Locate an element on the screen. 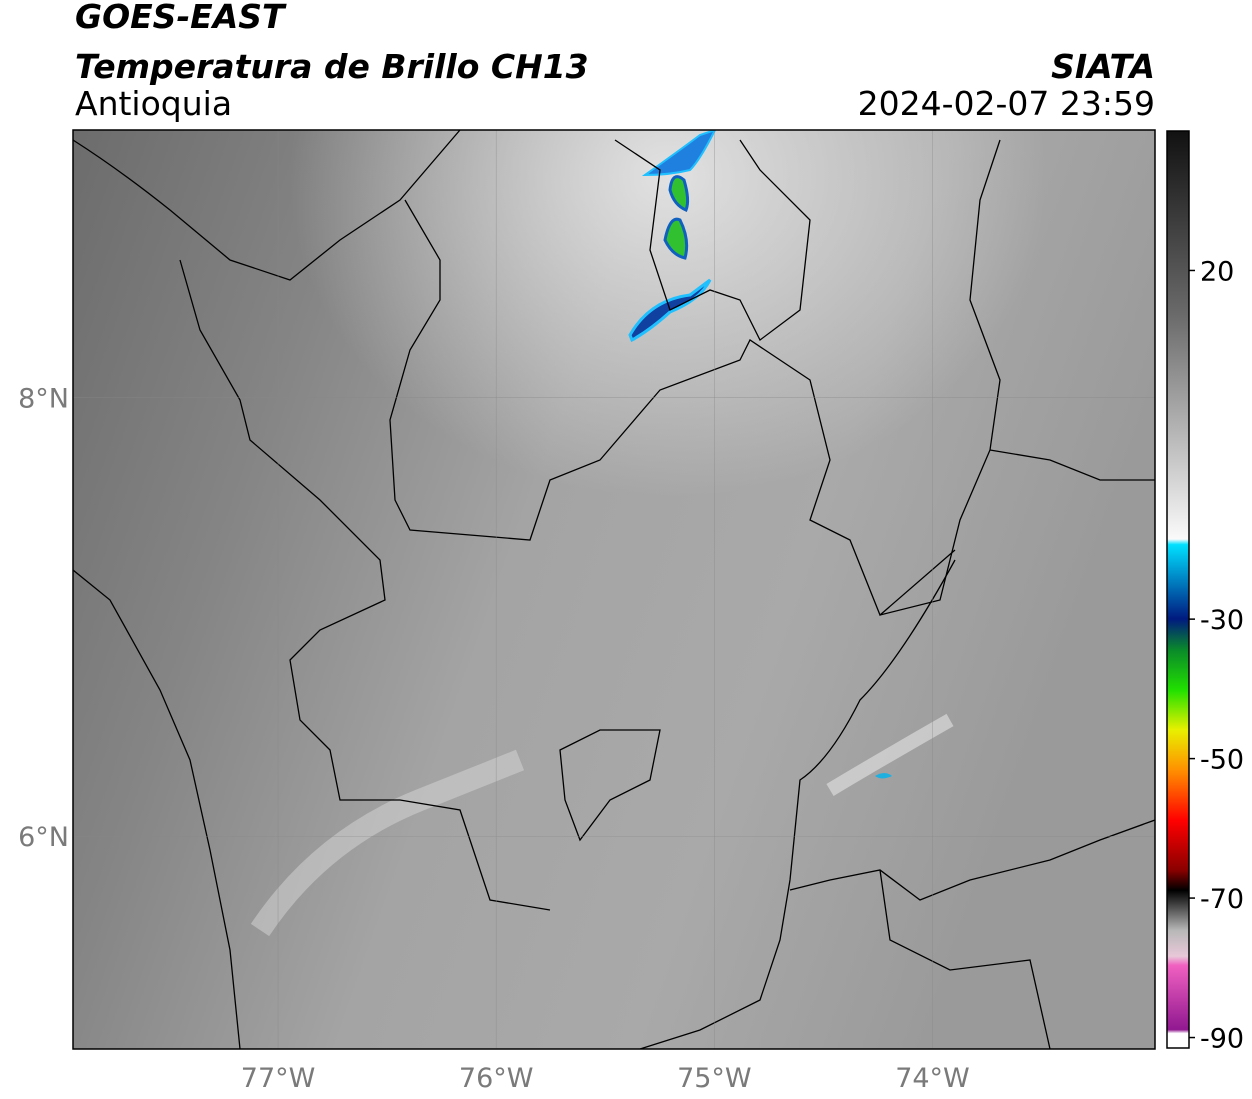 Image resolution: width=1252 pixels, height=1099 pixels. colorbar-tick-label: 20 is located at coordinates (1217, 271).